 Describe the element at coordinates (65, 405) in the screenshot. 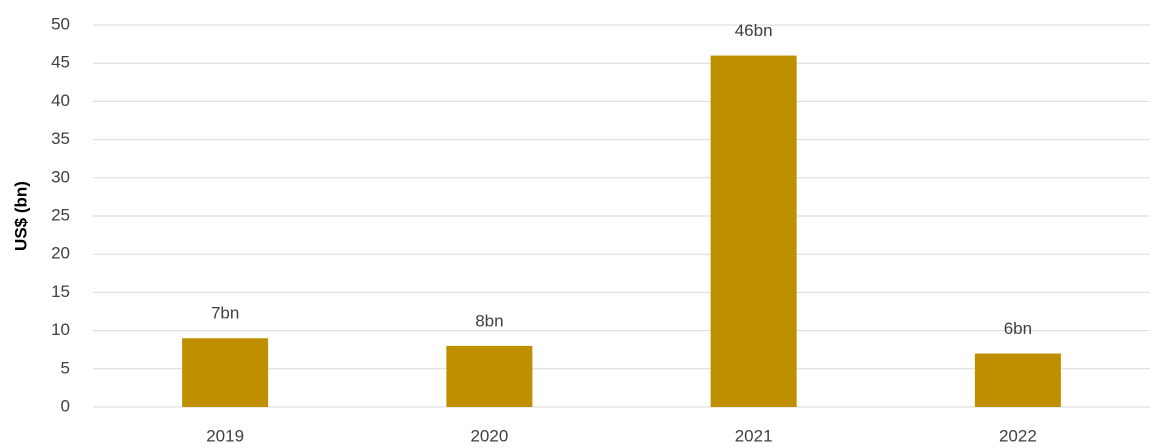

I see `y-tick-label: 0` at that location.